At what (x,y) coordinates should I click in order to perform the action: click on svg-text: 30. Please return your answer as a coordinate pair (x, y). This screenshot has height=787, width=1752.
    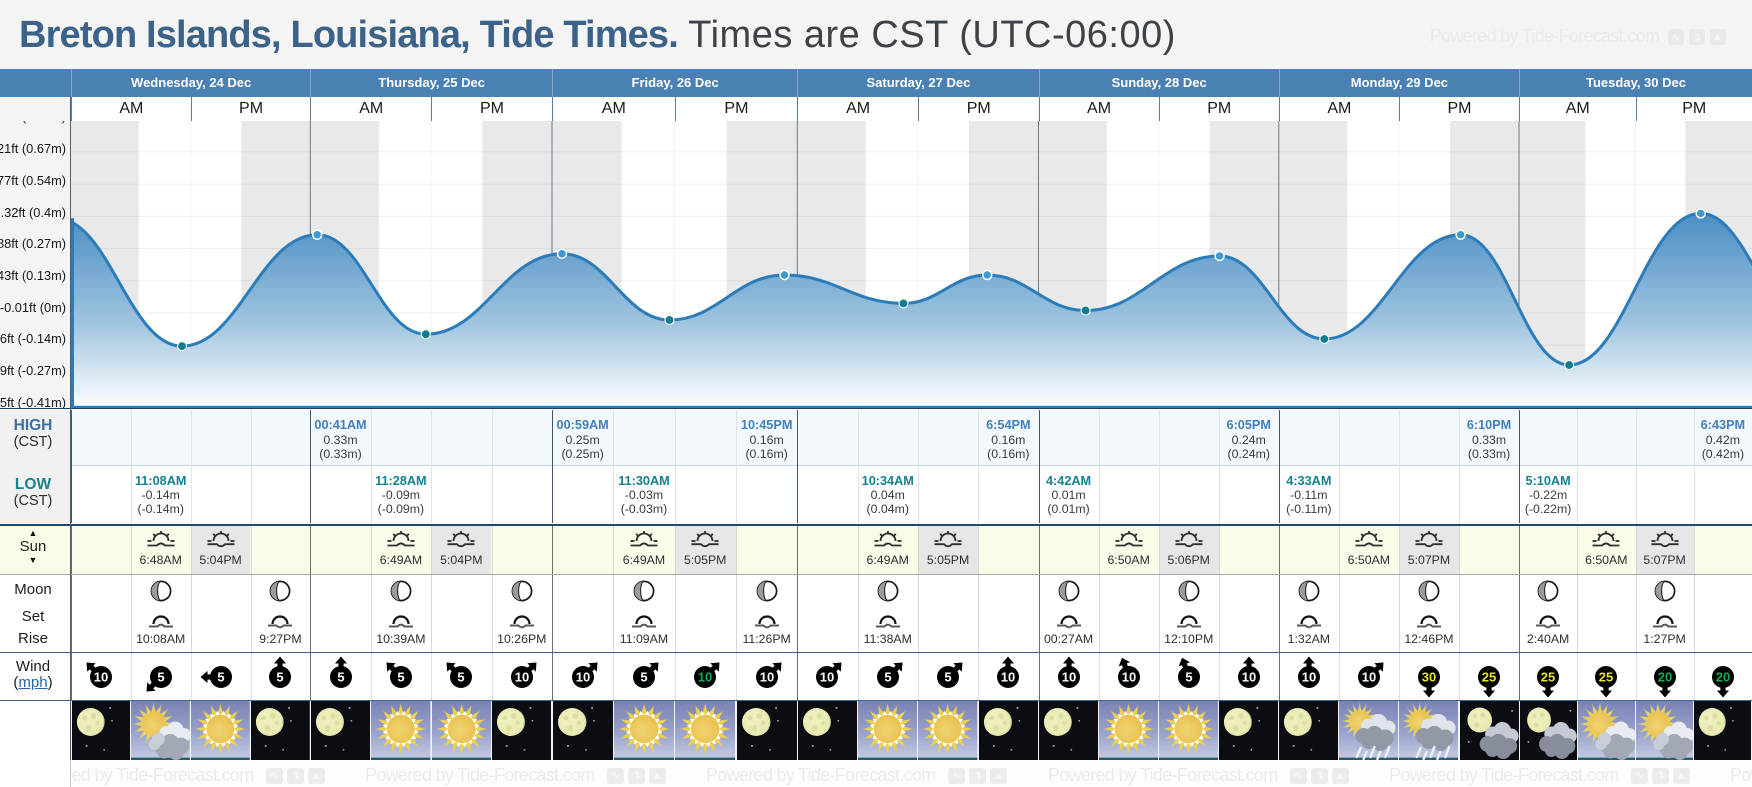
    Looking at the image, I should click on (1429, 676).